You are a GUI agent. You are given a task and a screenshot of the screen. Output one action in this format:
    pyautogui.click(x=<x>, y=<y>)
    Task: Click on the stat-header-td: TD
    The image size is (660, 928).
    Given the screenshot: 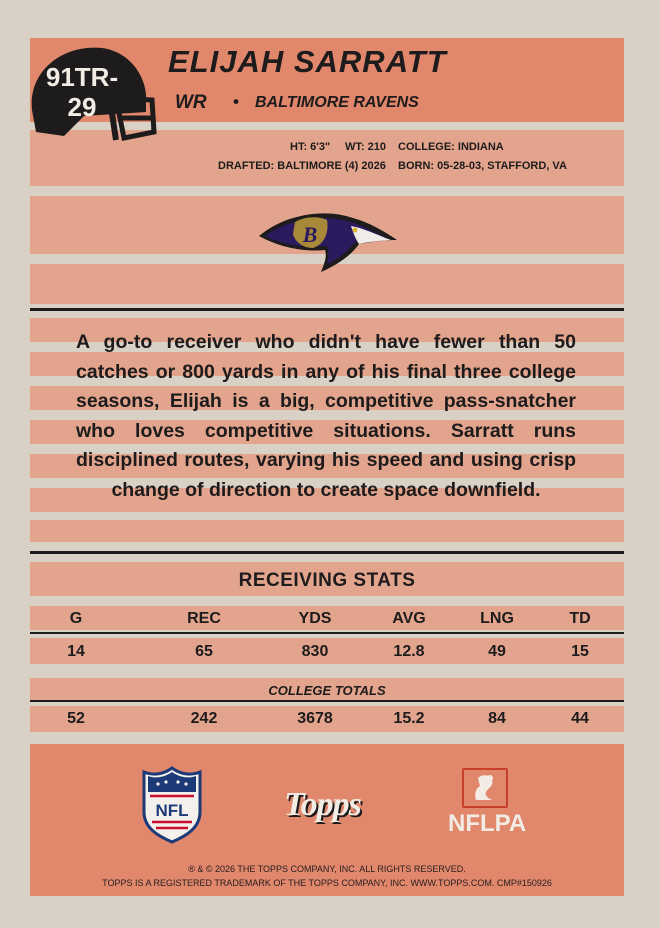 What is the action you would take?
    pyautogui.click(x=580, y=618)
    